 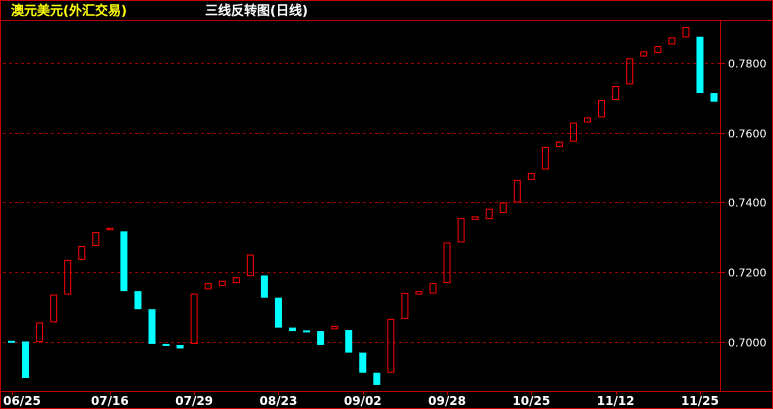 I want to click on x-tick-label: 11/12, so click(x=616, y=401).